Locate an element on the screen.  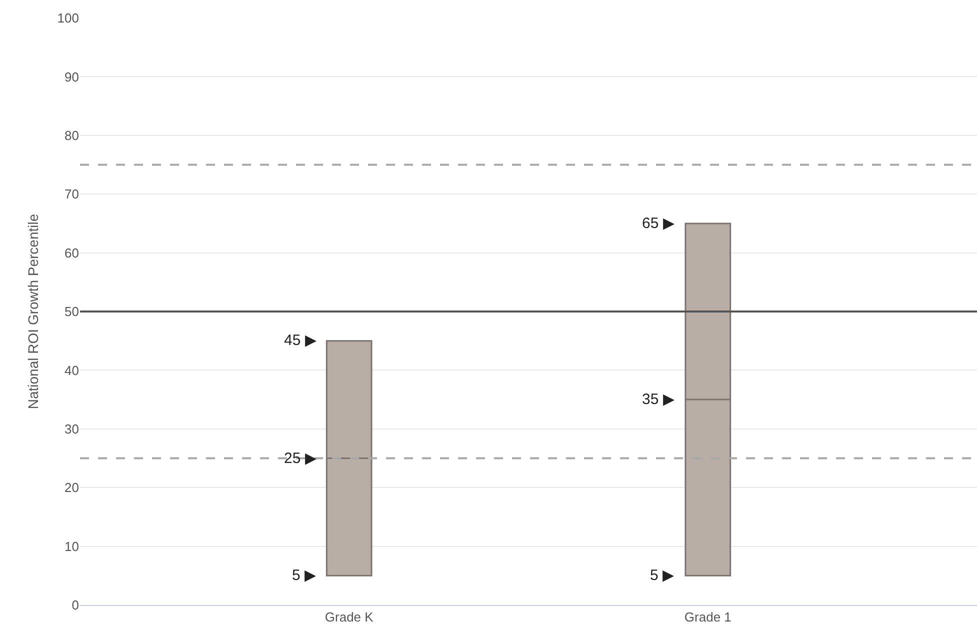
y-tick-label: 90 is located at coordinates (71, 76).